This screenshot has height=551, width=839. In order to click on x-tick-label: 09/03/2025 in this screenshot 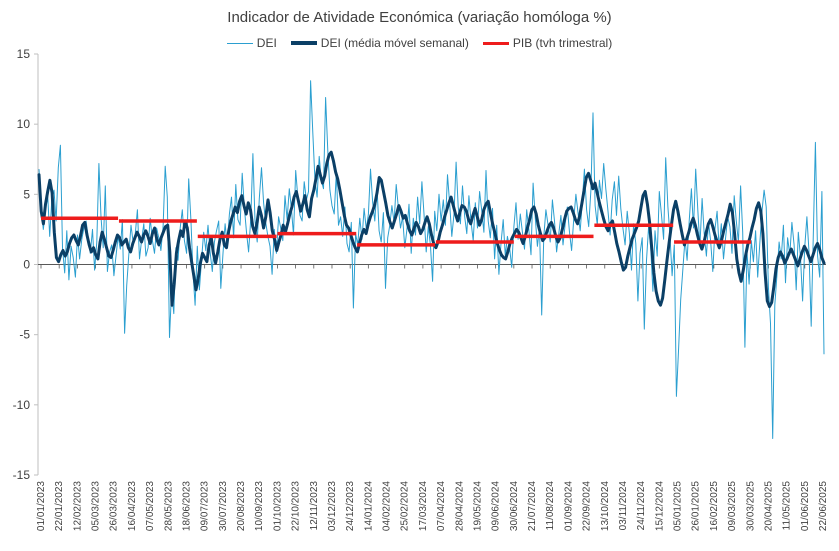, I will do `click(732, 506)`.